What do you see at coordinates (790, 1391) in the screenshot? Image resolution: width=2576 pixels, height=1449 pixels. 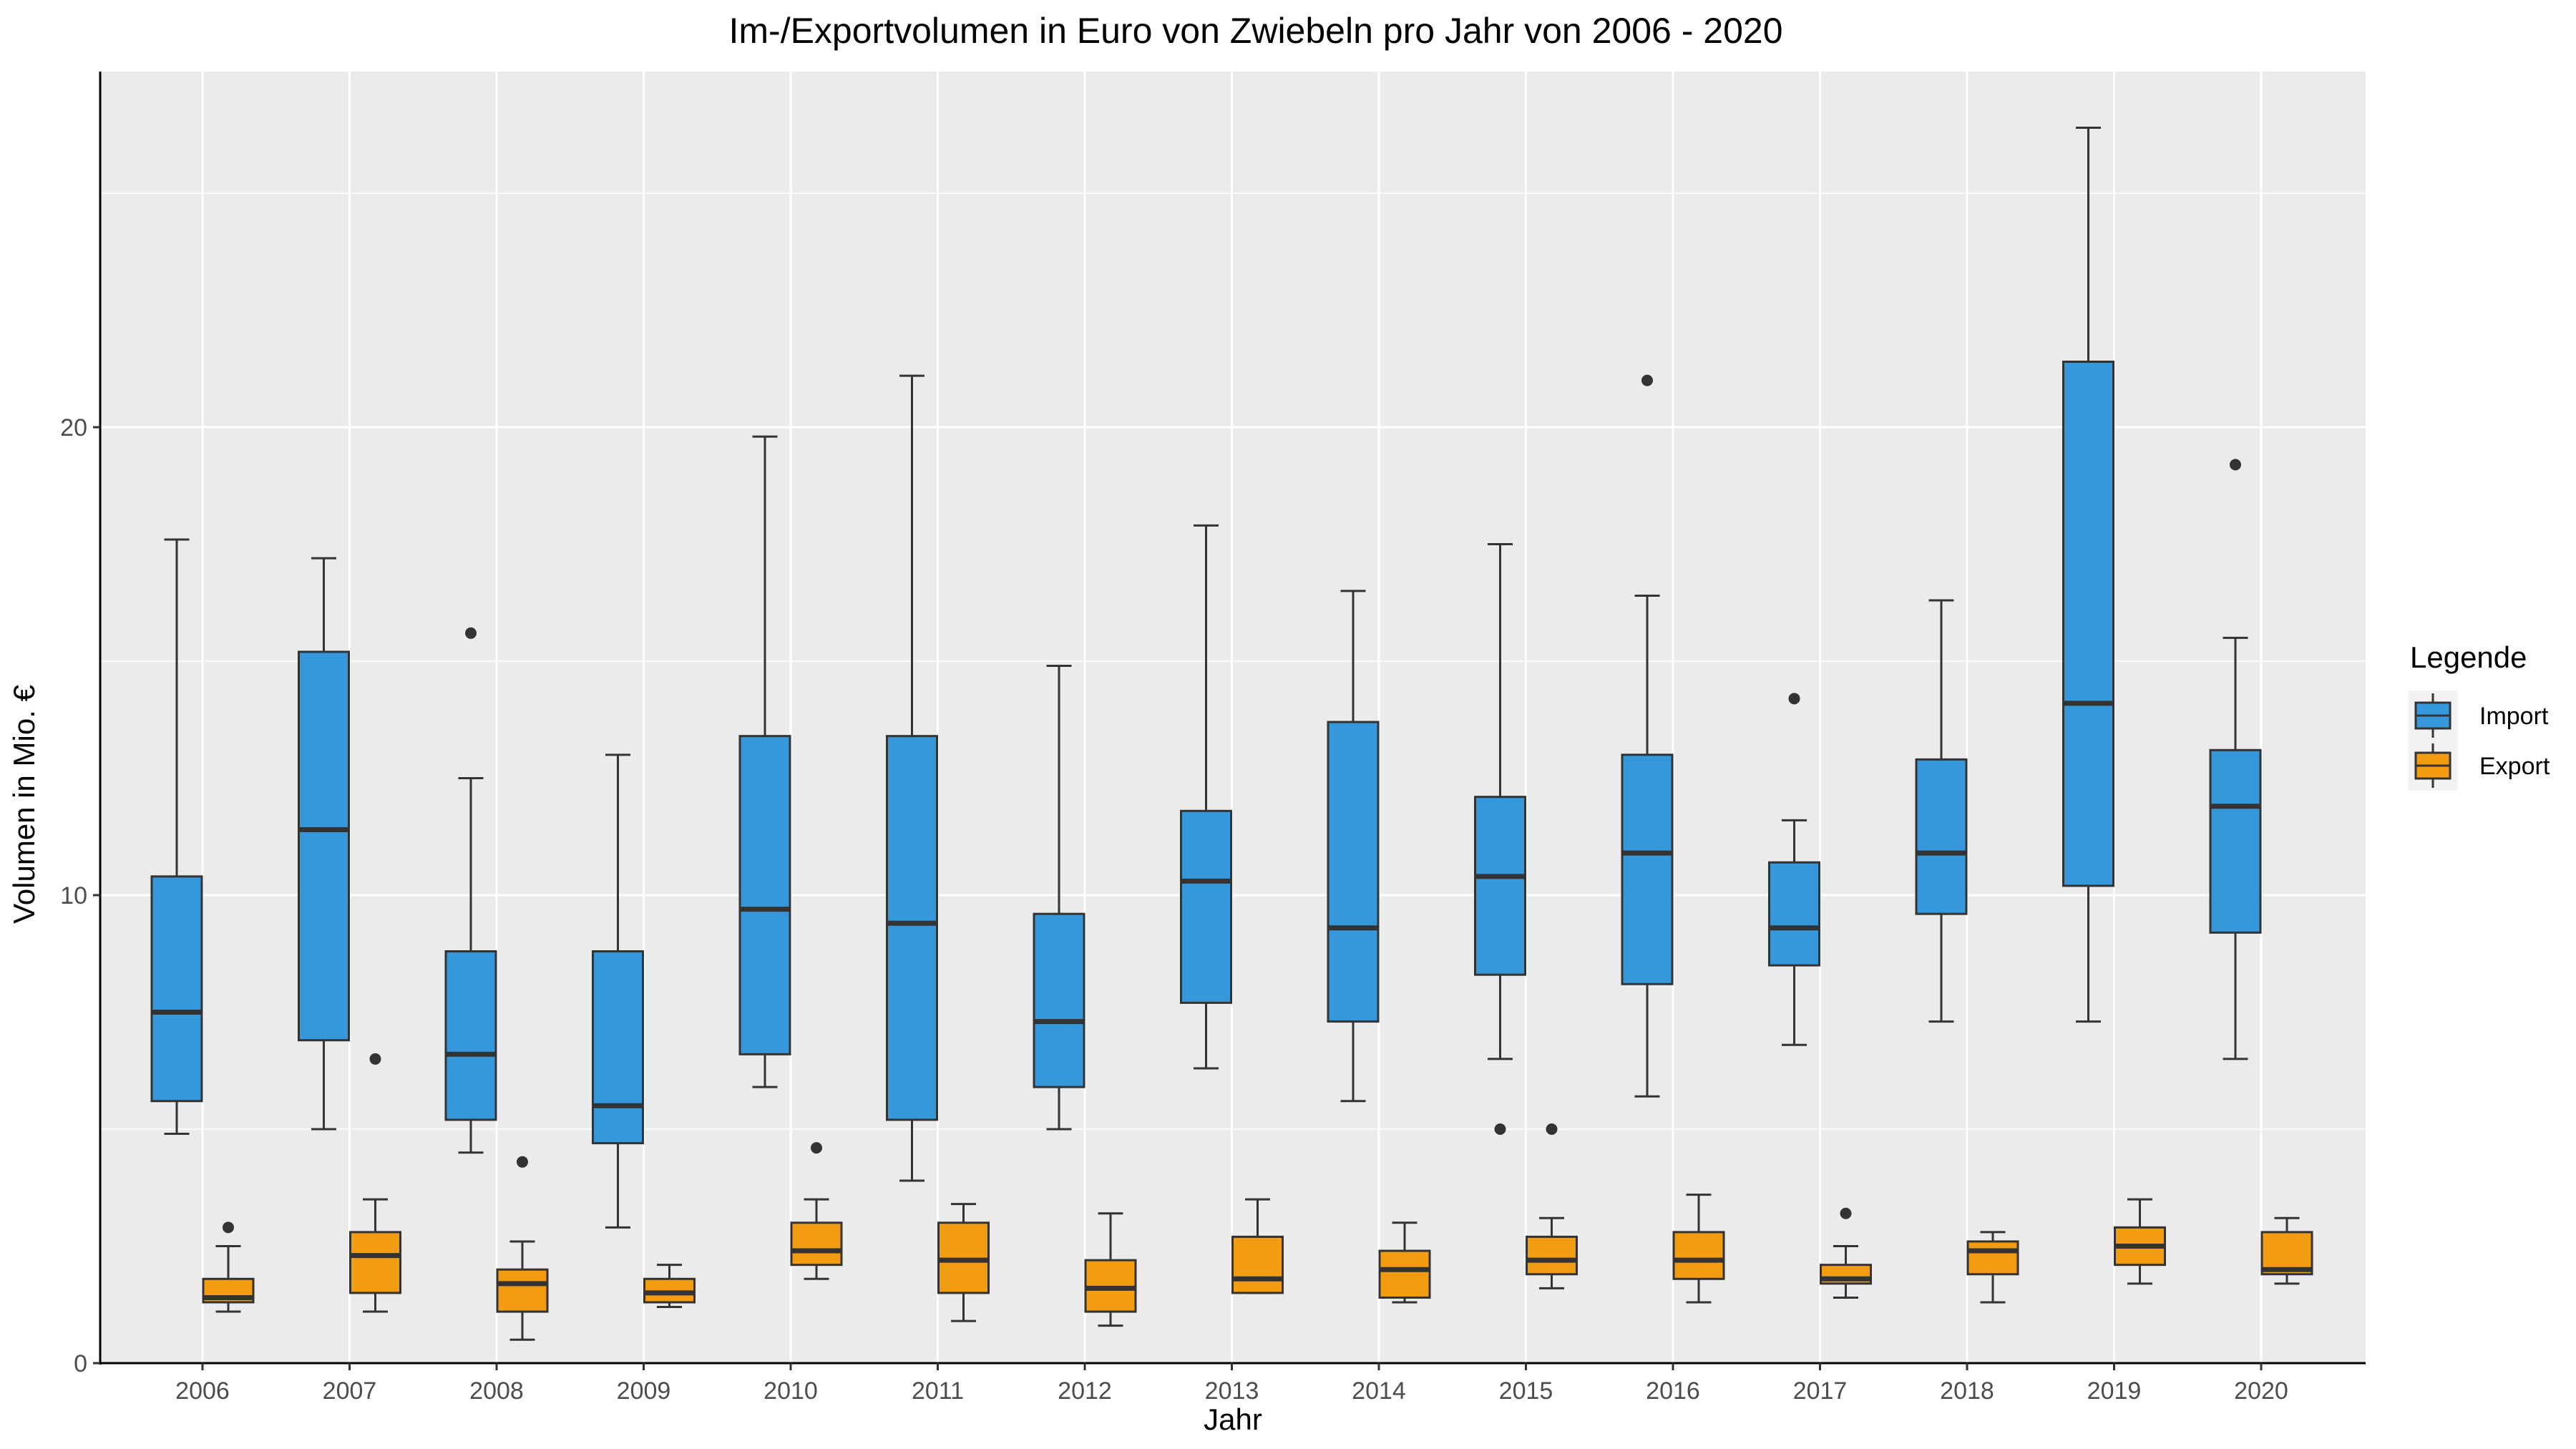 I see `x-tick-label: 2010` at bounding box center [790, 1391].